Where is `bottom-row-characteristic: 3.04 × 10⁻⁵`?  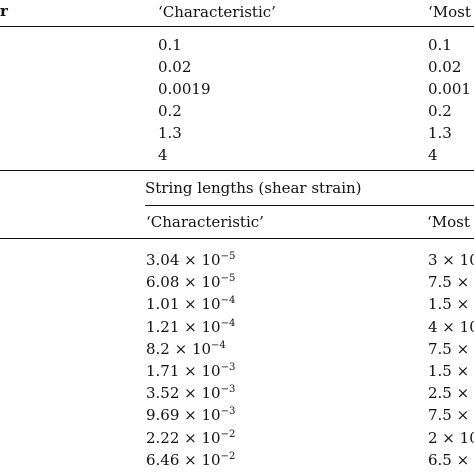
bottom-row-characteristic: 3.04 × 10⁻⁵ is located at coordinates (191, 261).